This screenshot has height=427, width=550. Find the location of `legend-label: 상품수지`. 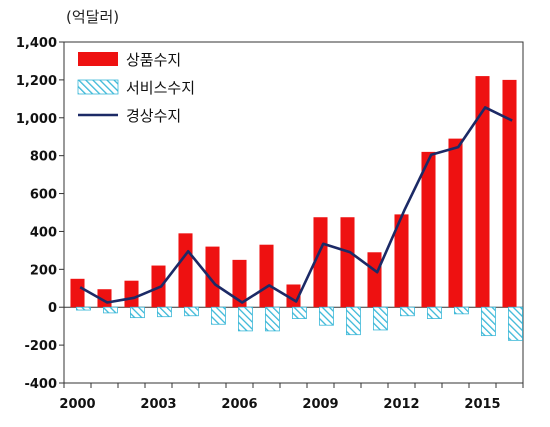

legend-label: 상품수지 is located at coordinates (153, 60).